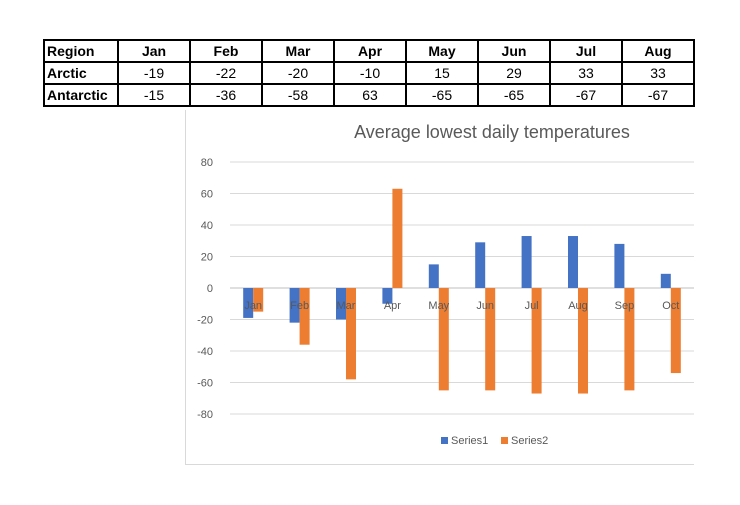  What do you see at coordinates (207, 163) in the screenshot?
I see `y-tick-label: 80` at bounding box center [207, 163].